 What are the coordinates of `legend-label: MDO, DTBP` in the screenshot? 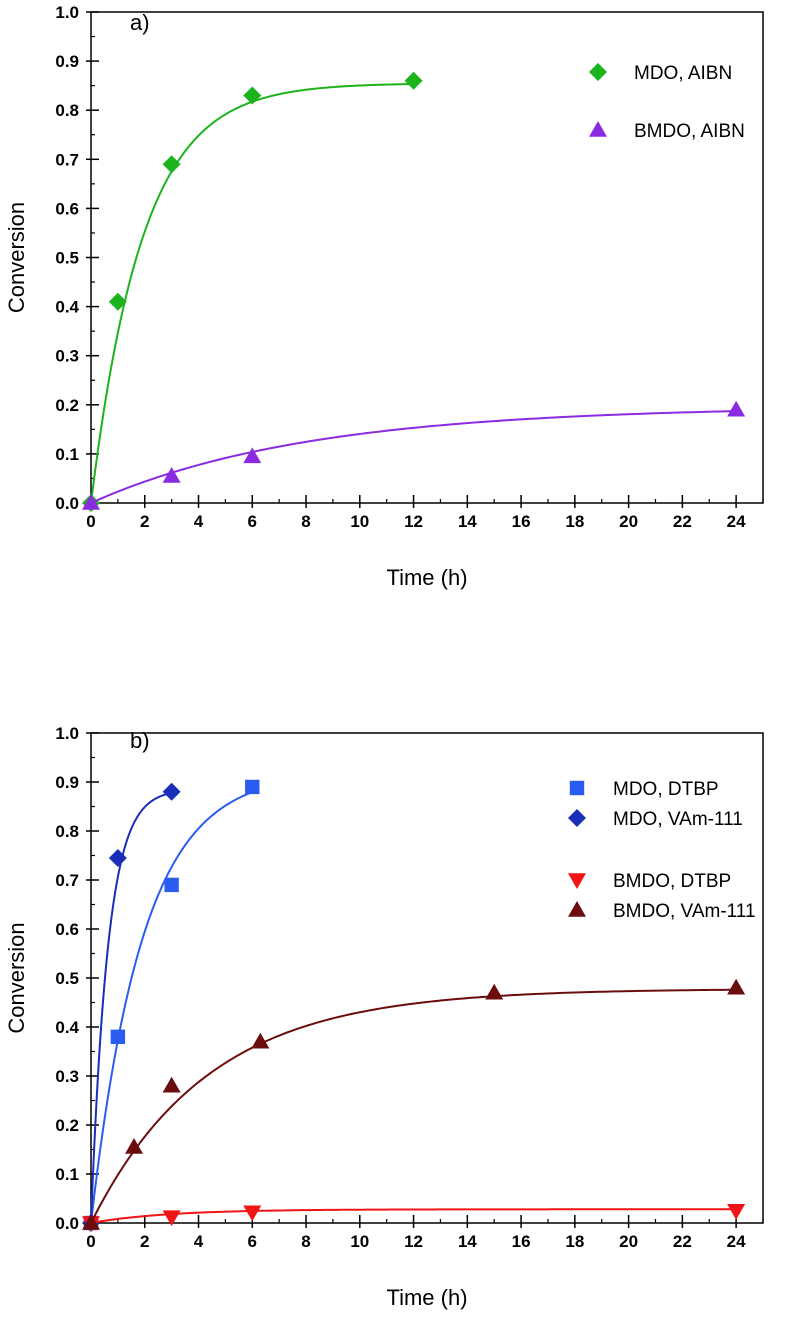 It's located at (666, 789).